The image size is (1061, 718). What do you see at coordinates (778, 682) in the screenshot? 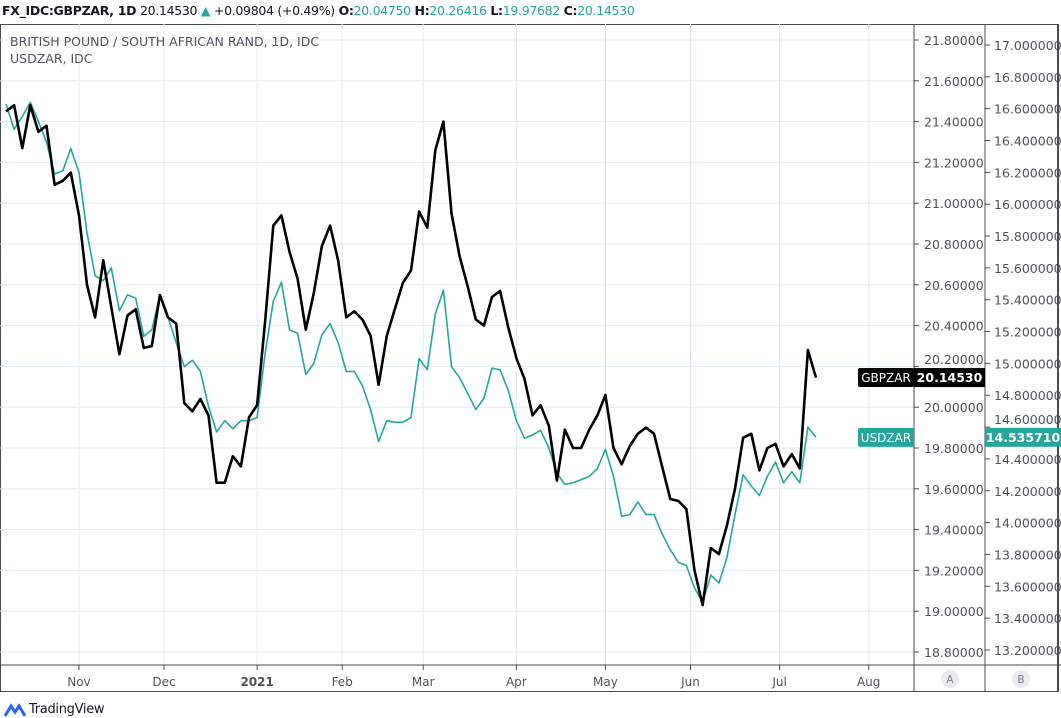
I see `time-axis-tick-label: Jul` at bounding box center [778, 682].